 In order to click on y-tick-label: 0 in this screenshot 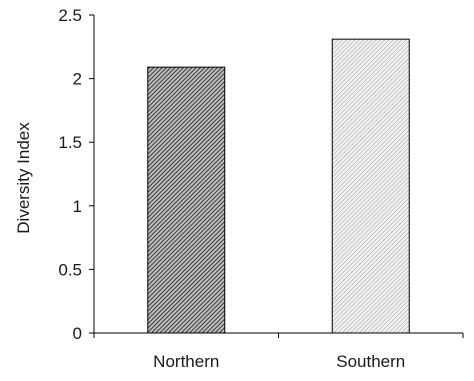, I will do `click(77, 333)`.